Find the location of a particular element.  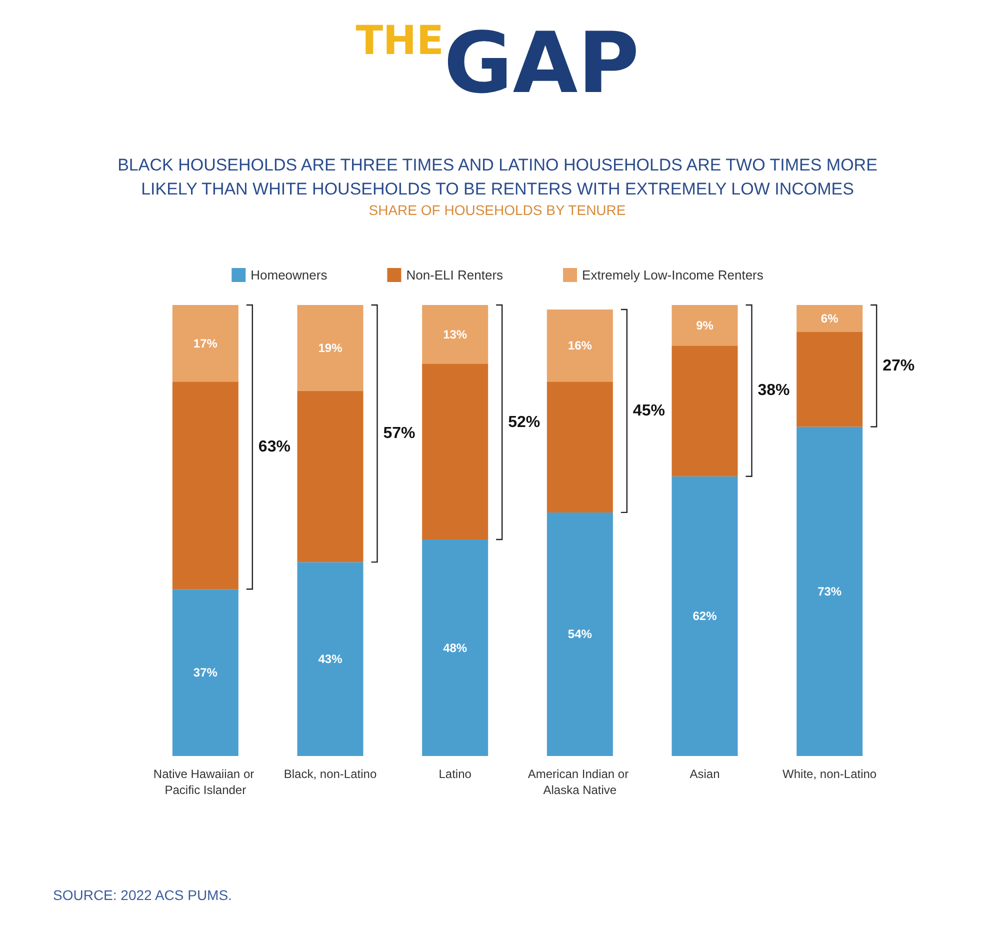

annotation: 27% is located at coordinates (898, 365).